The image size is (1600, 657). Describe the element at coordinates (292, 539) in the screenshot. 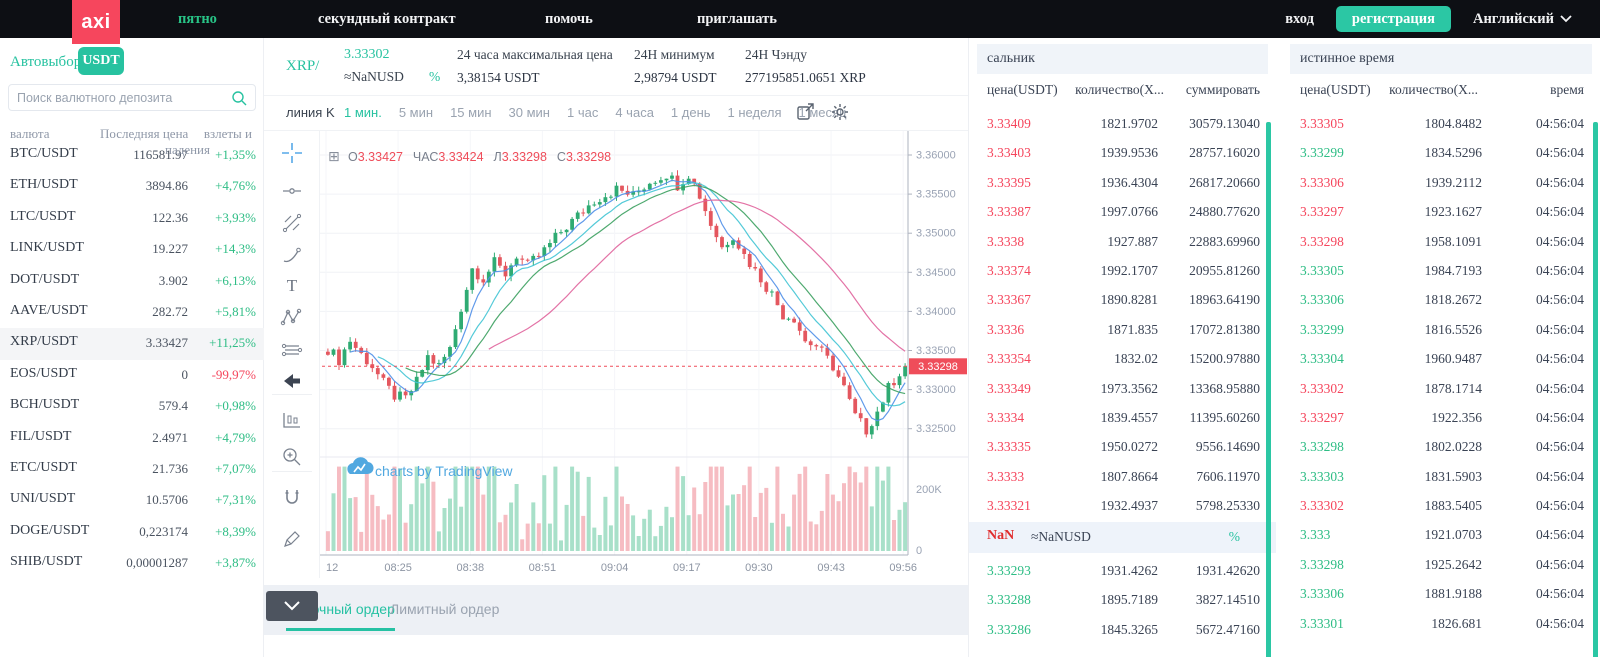

I see `pencil-icon` at that location.